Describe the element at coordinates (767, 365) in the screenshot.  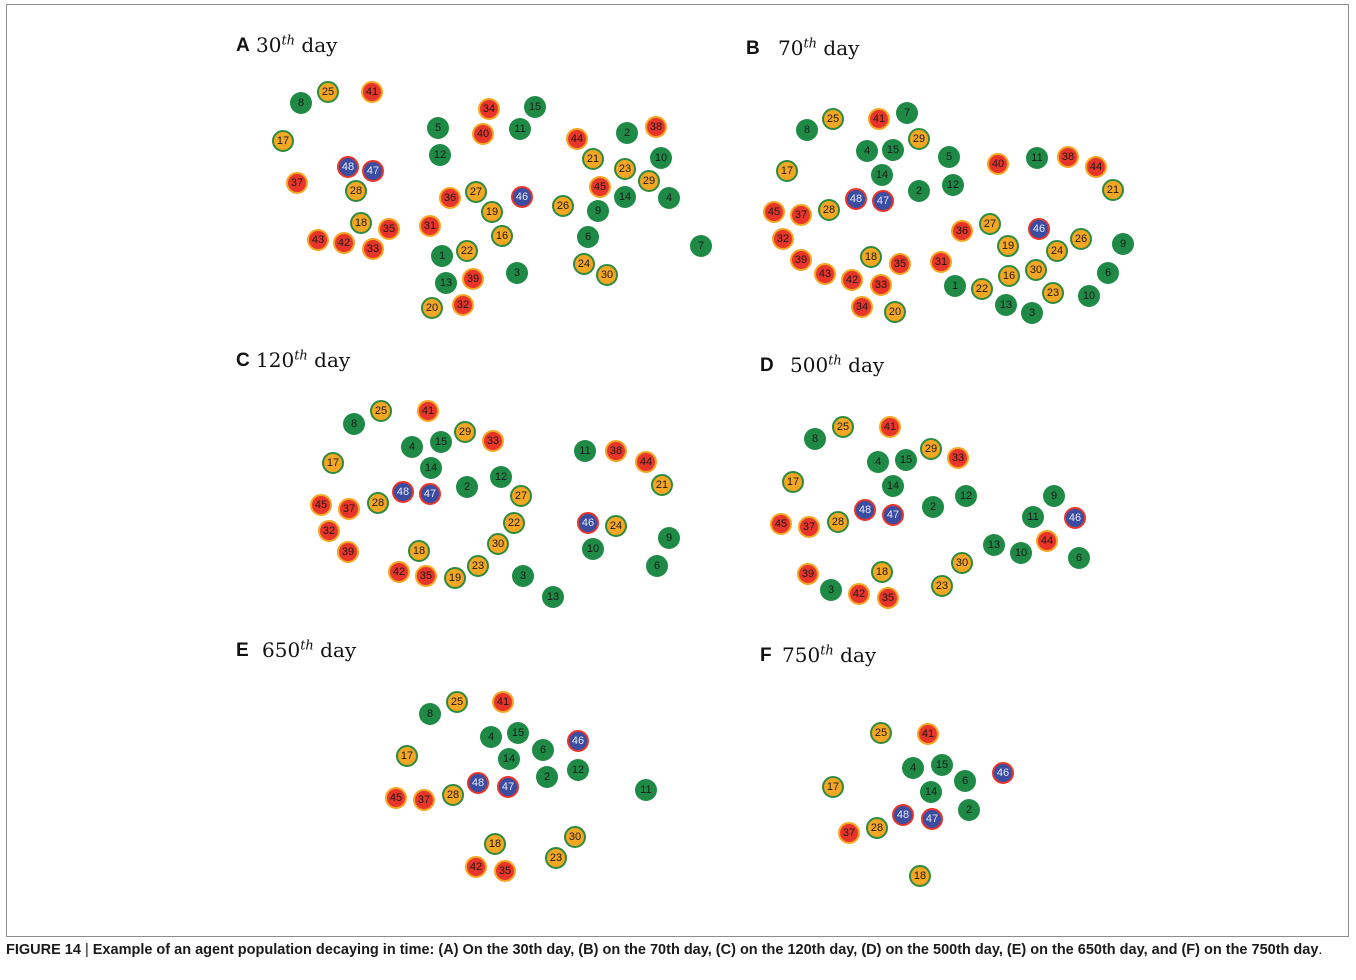
I see `panel-label: D` at that location.